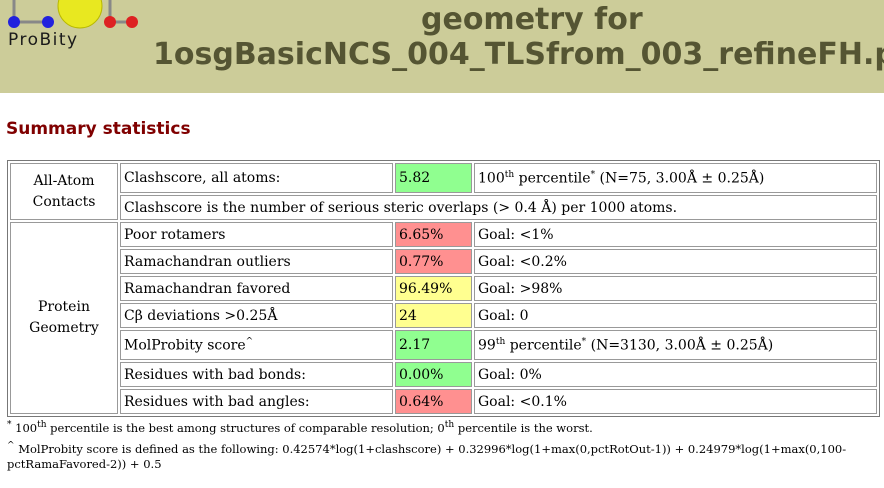  What do you see at coordinates (256, 401) in the screenshot?
I see `metric-label: Residues with bad angles:` at bounding box center [256, 401].